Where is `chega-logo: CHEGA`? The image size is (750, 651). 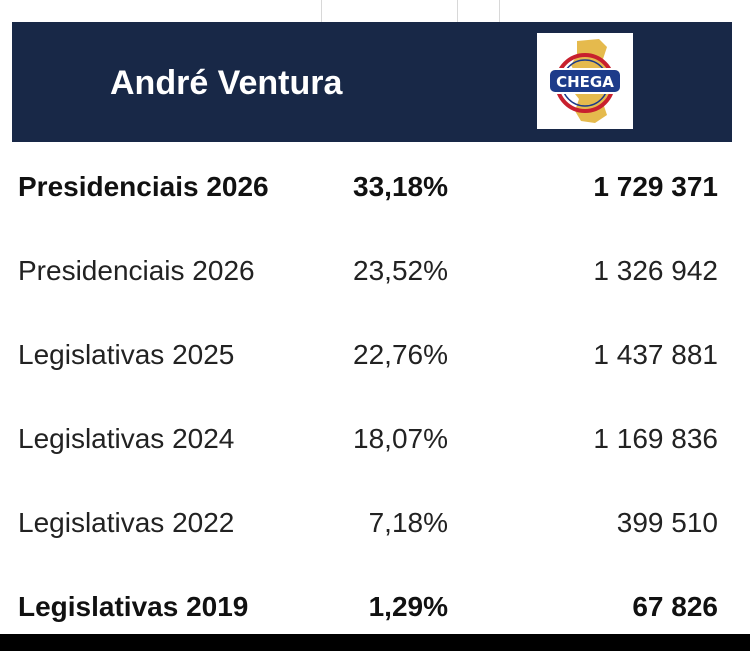
chega-logo: CHEGA is located at coordinates (585, 81).